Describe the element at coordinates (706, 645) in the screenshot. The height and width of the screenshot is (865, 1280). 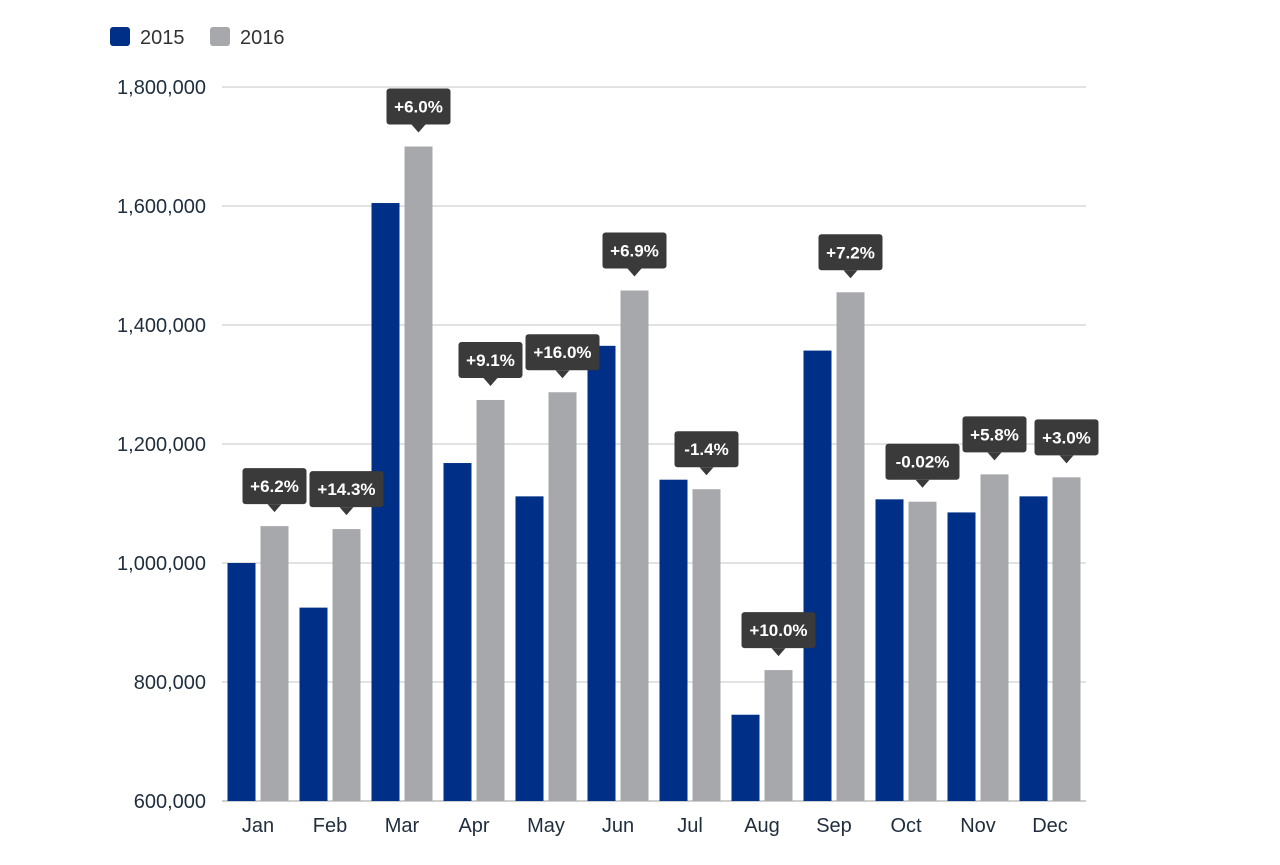
I see `bar-2016-jul` at that location.